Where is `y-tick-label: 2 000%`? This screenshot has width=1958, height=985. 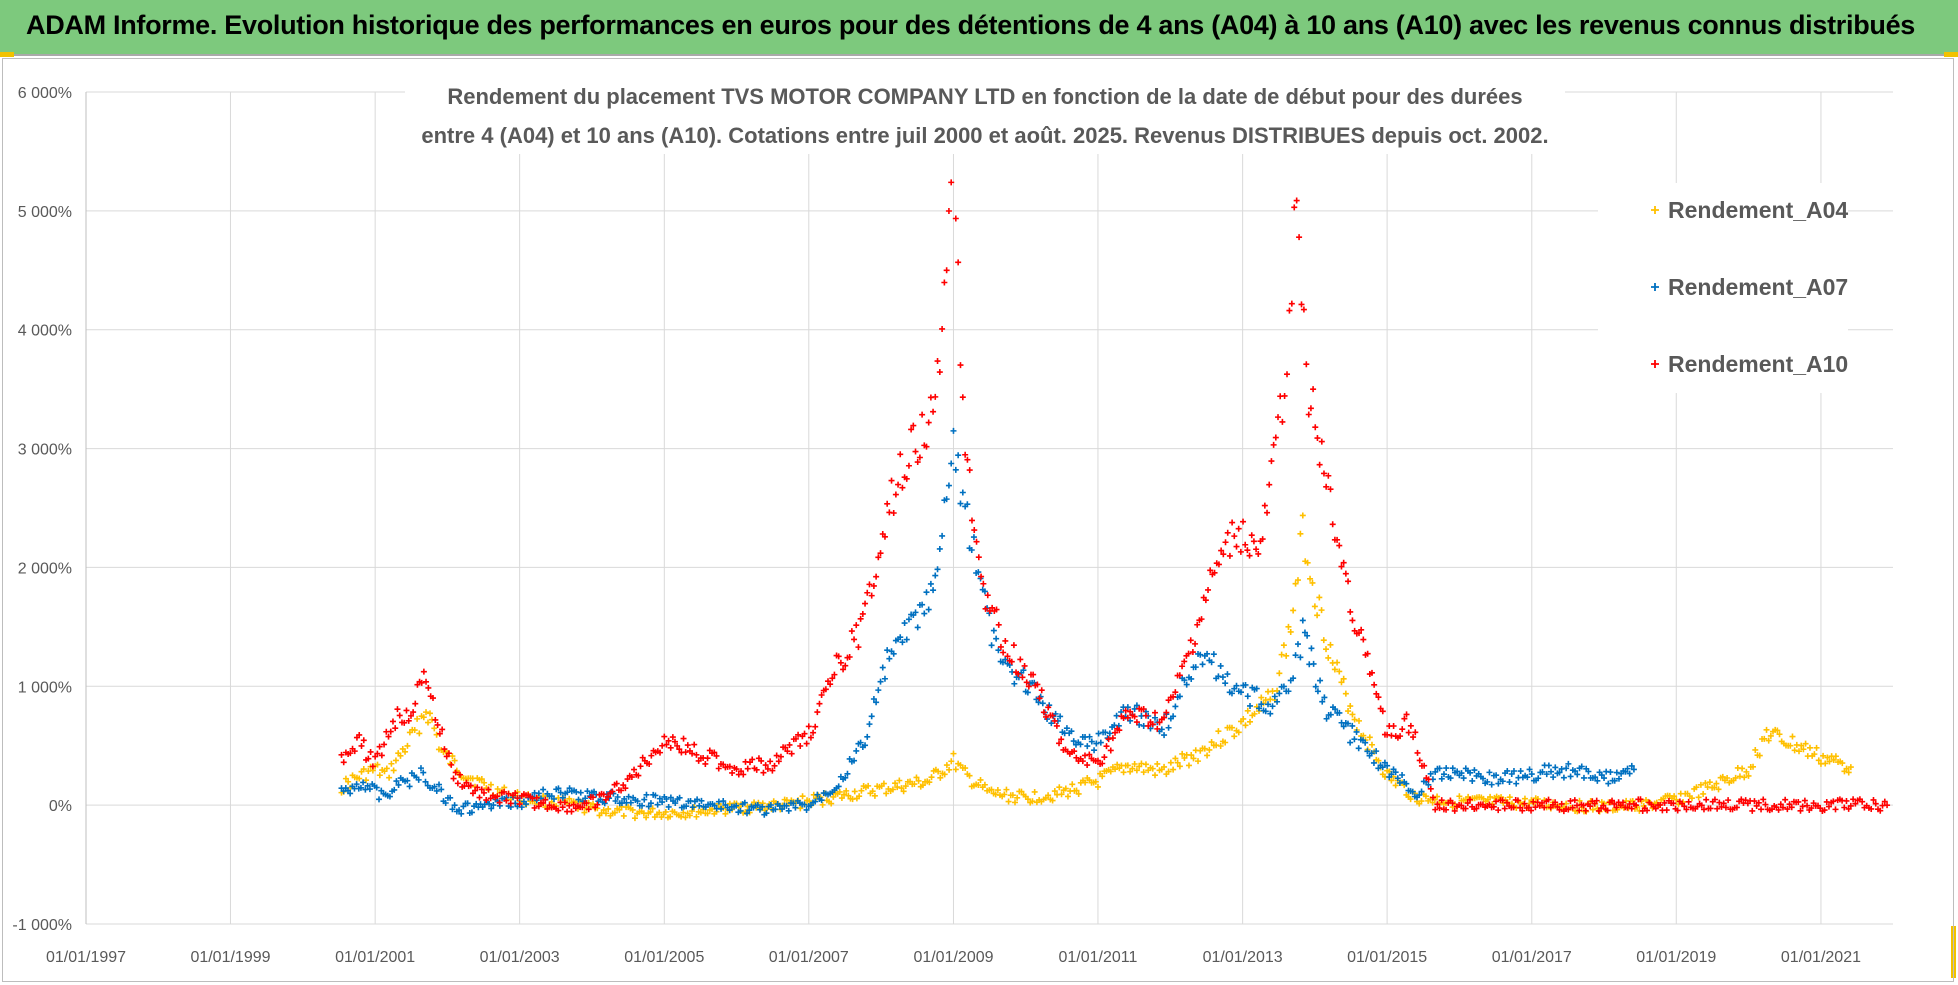
y-tick-label: 2 000% is located at coordinates (45, 568).